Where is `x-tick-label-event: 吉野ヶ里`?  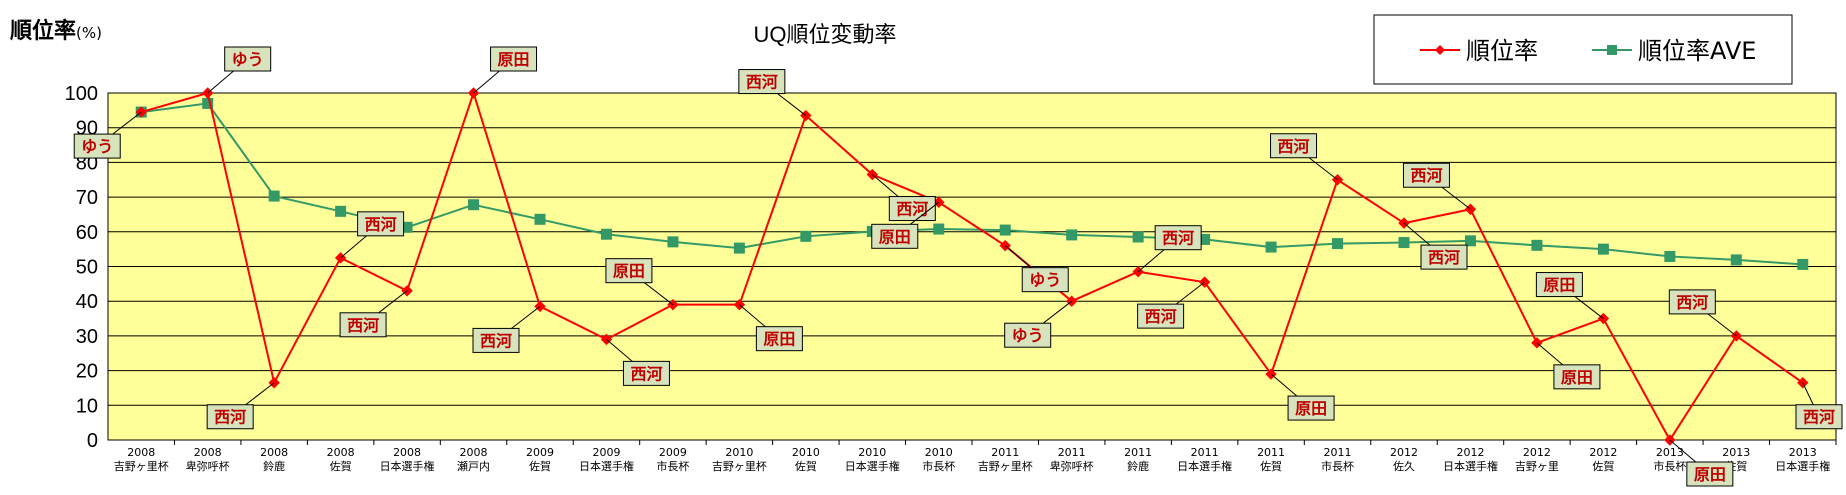
x-tick-label-event: 吉野ヶ里 is located at coordinates (1537, 466).